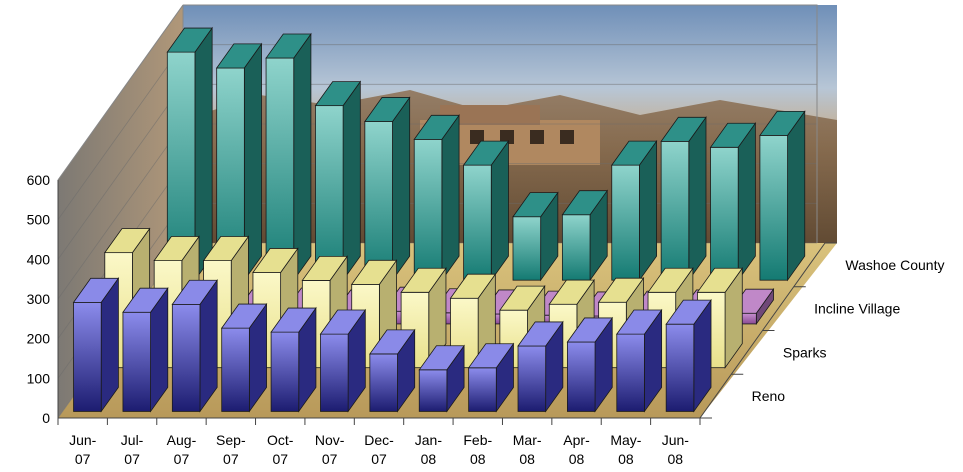 The image size is (963, 472). I want to click on bar-sparks, so click(473, 320).